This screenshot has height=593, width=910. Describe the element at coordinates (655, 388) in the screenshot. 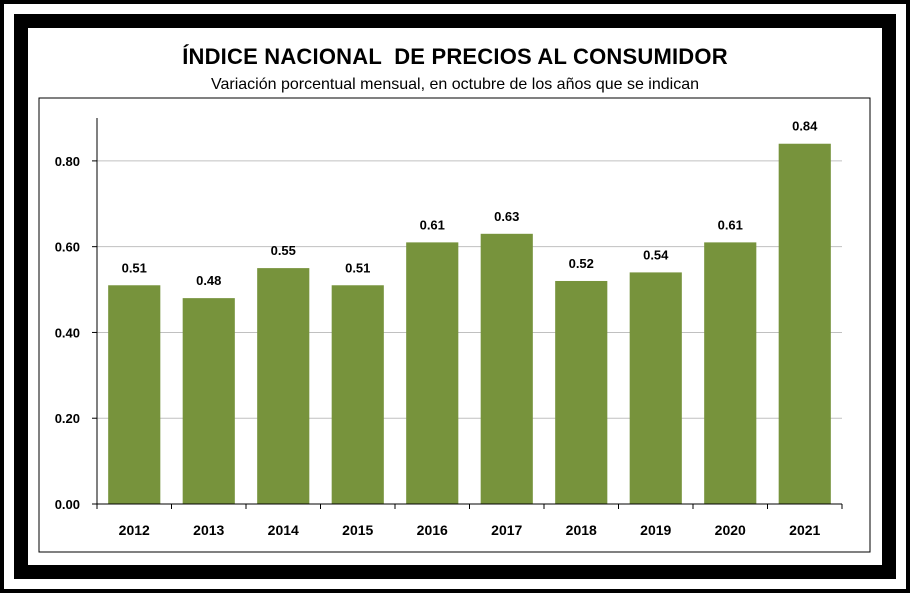

I see `bar-2019` at that location.